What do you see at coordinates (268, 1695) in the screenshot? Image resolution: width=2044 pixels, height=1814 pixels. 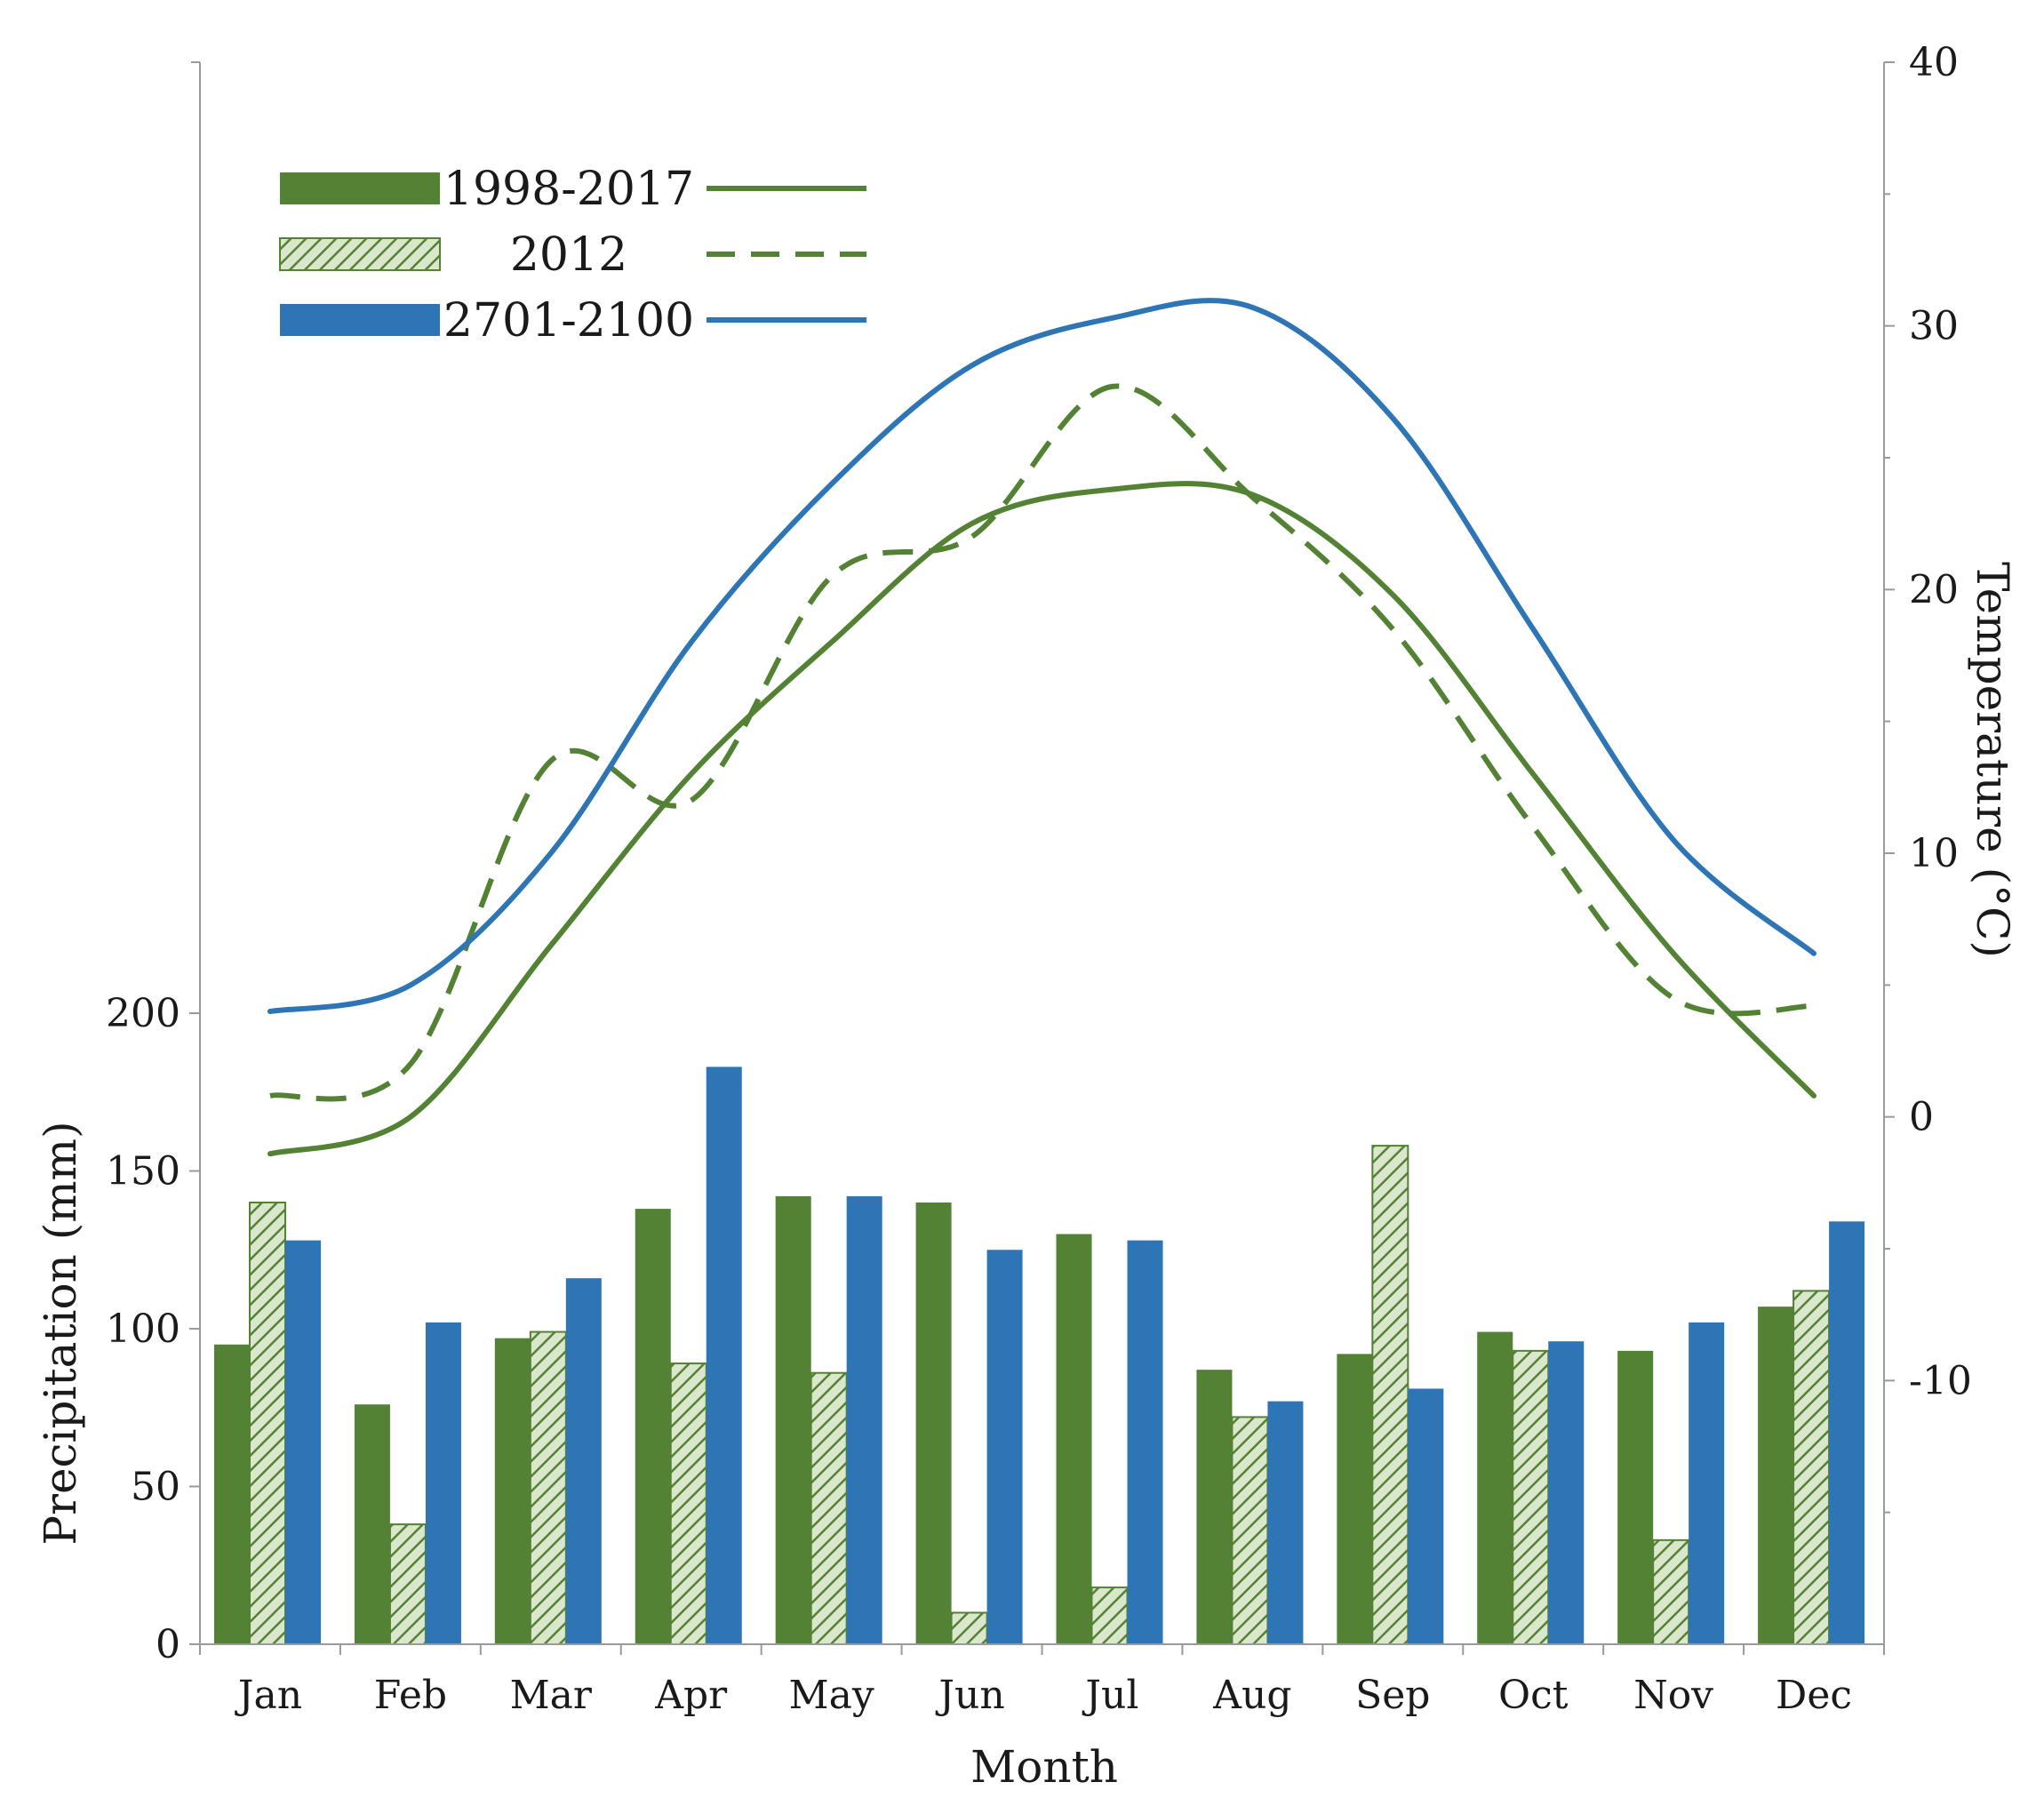 I see `x-tick-label-jan: Jan` at bounding box center [268, 1695].